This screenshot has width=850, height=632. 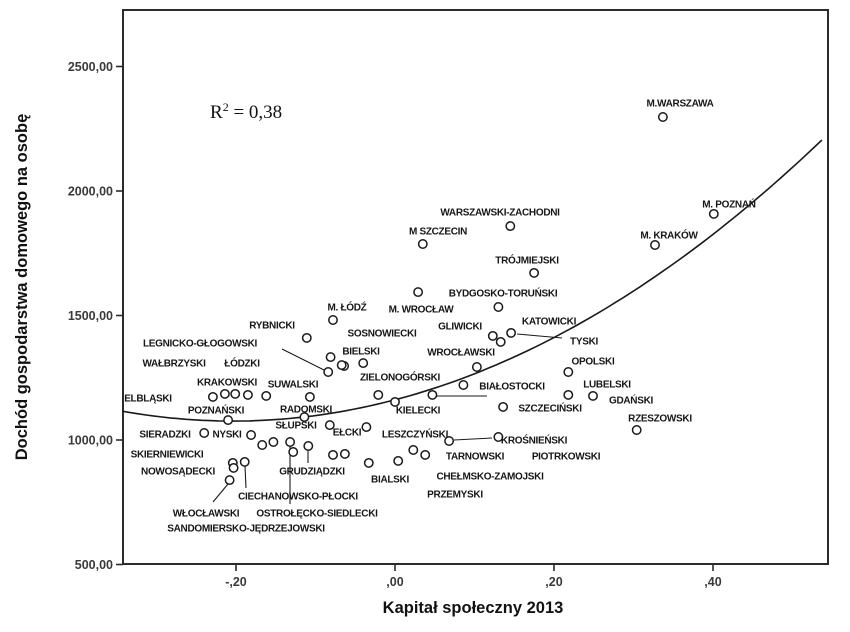 I want to click on data-point-m-poznań, so click(x=713, y=213).